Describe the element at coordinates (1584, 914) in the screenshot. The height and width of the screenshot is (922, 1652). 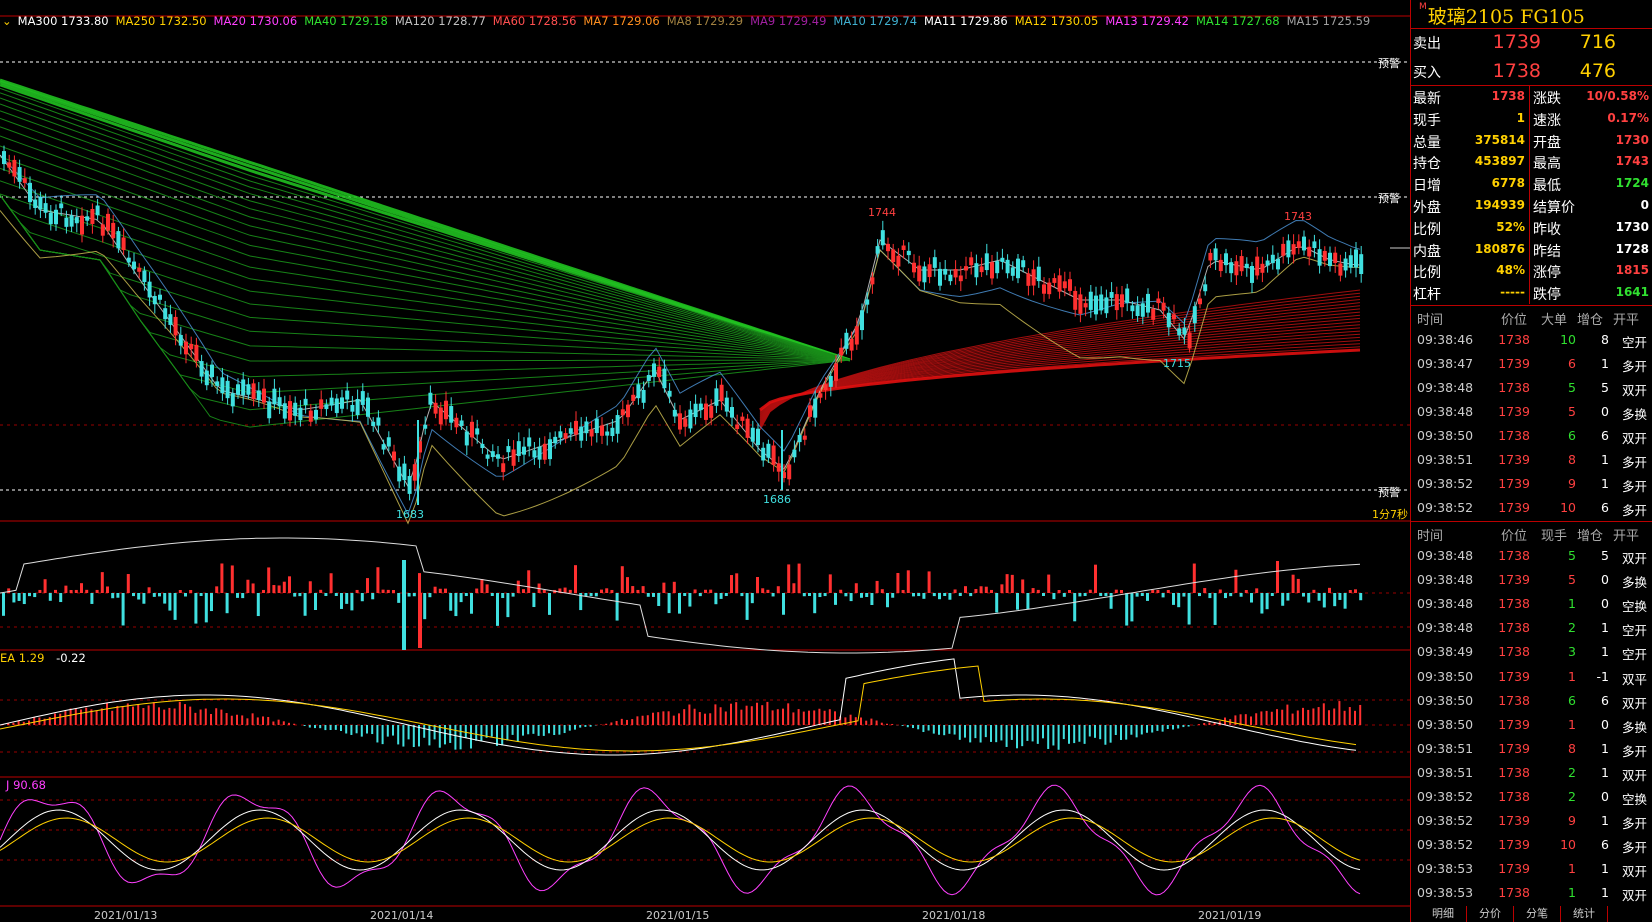
I see `tab-statistics: 统计` at that location.